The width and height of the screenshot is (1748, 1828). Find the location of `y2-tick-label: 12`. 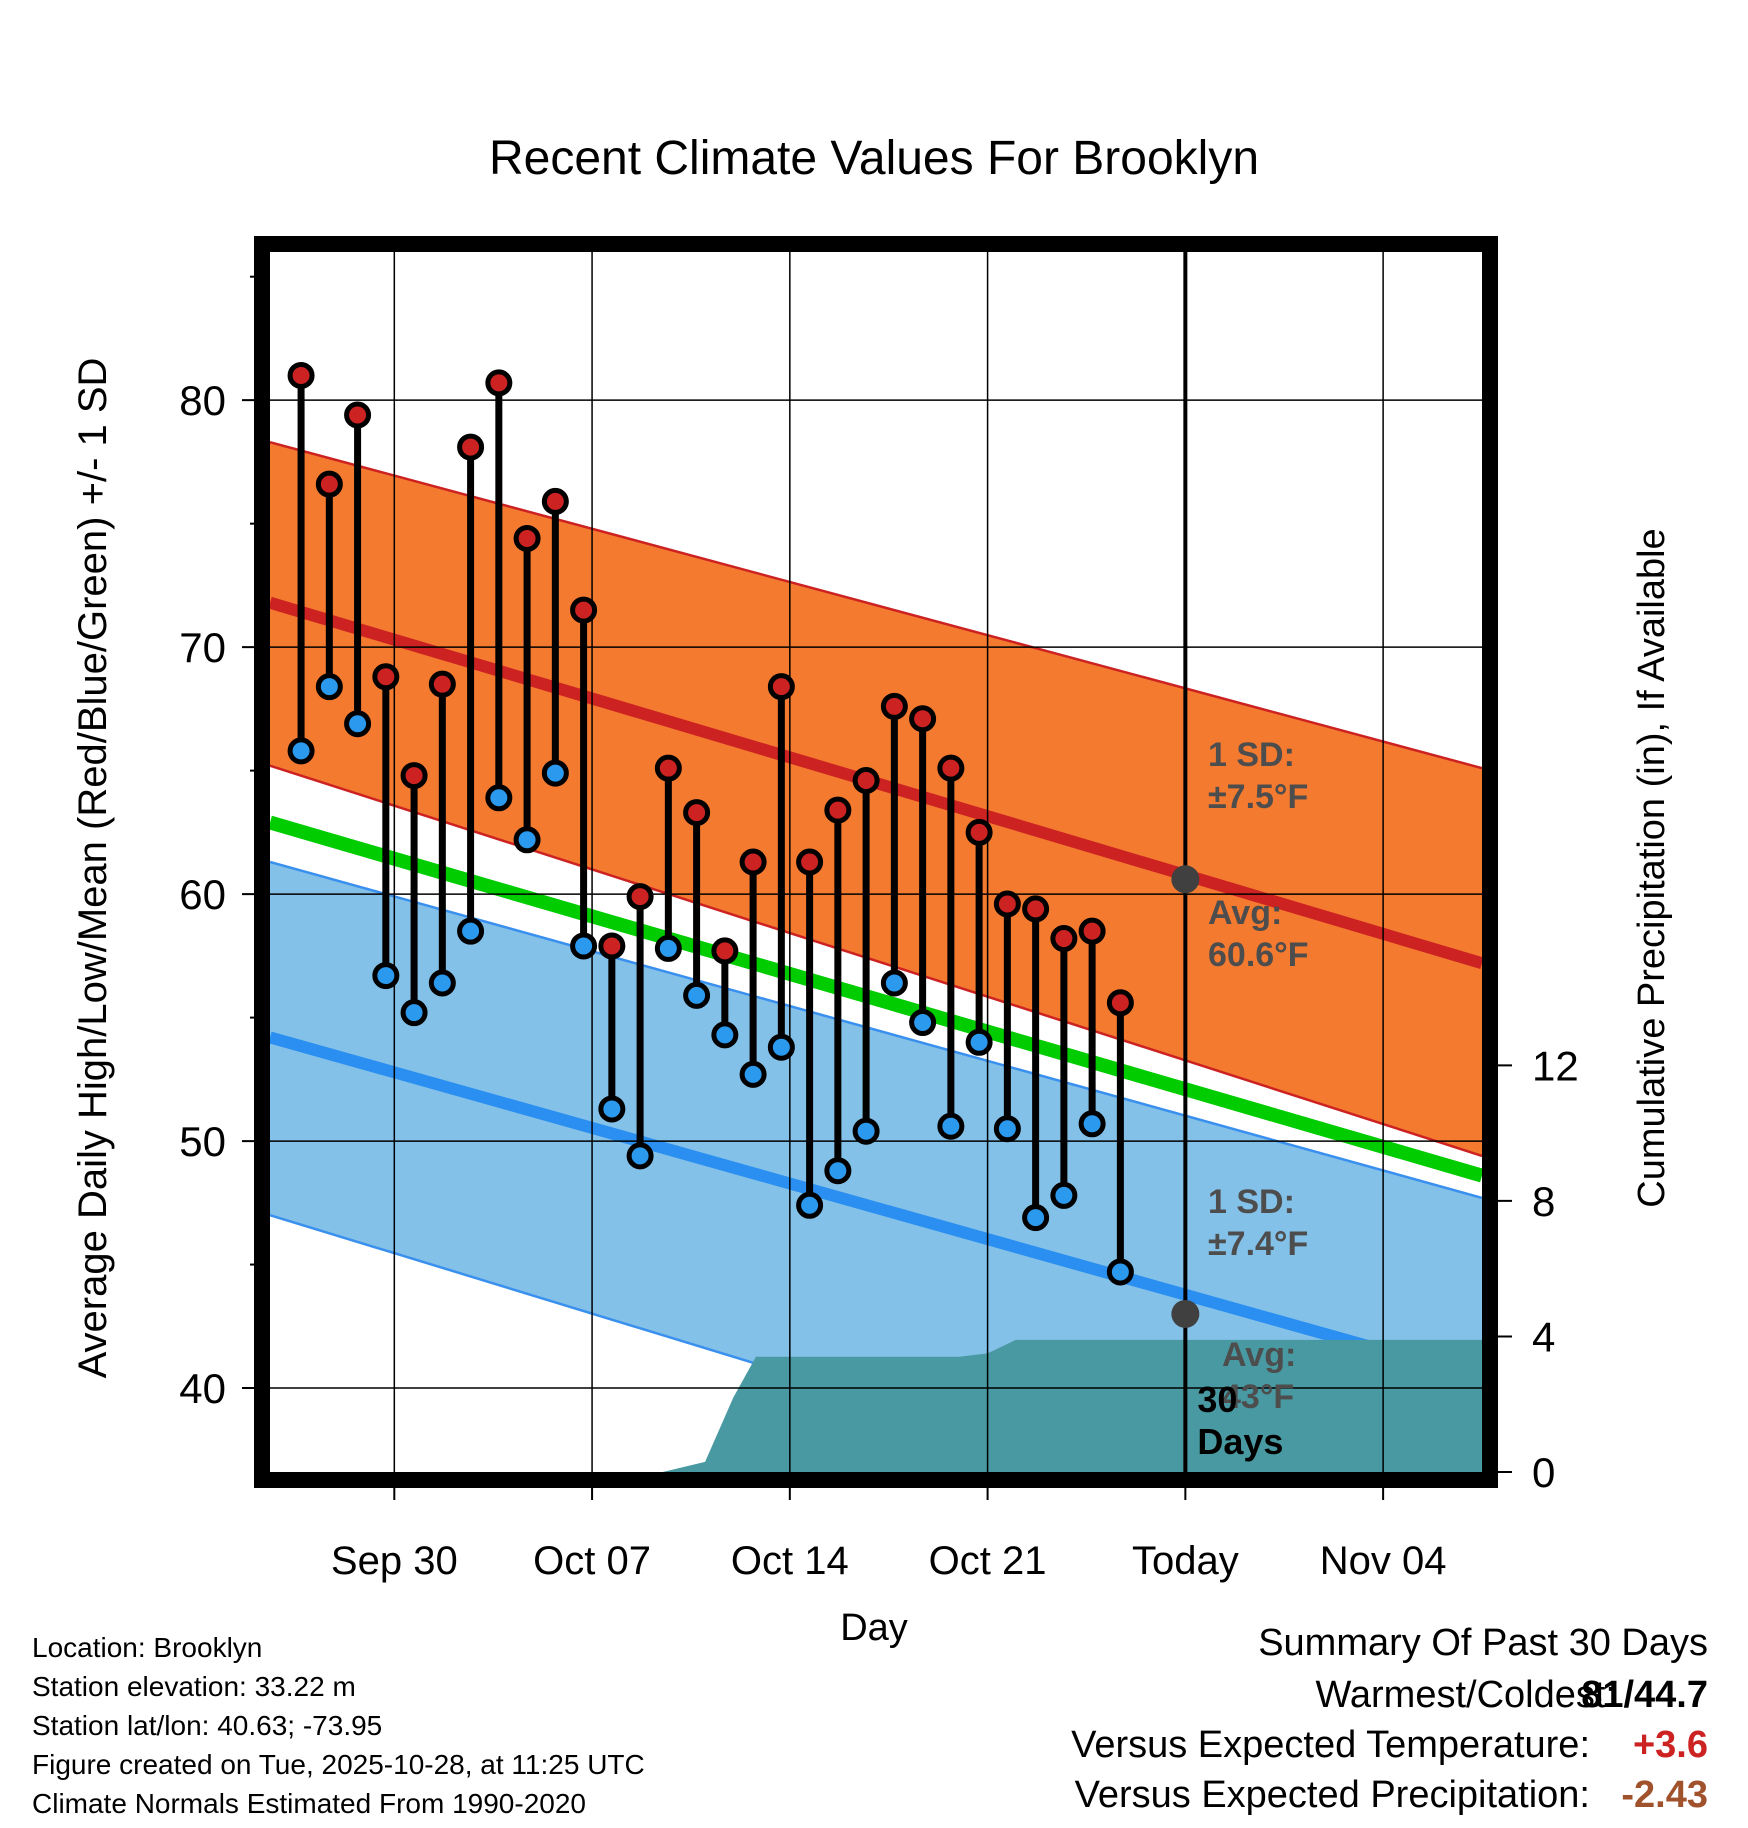

y2-tick-label: 12 is located at coordinates (1555, 1065).